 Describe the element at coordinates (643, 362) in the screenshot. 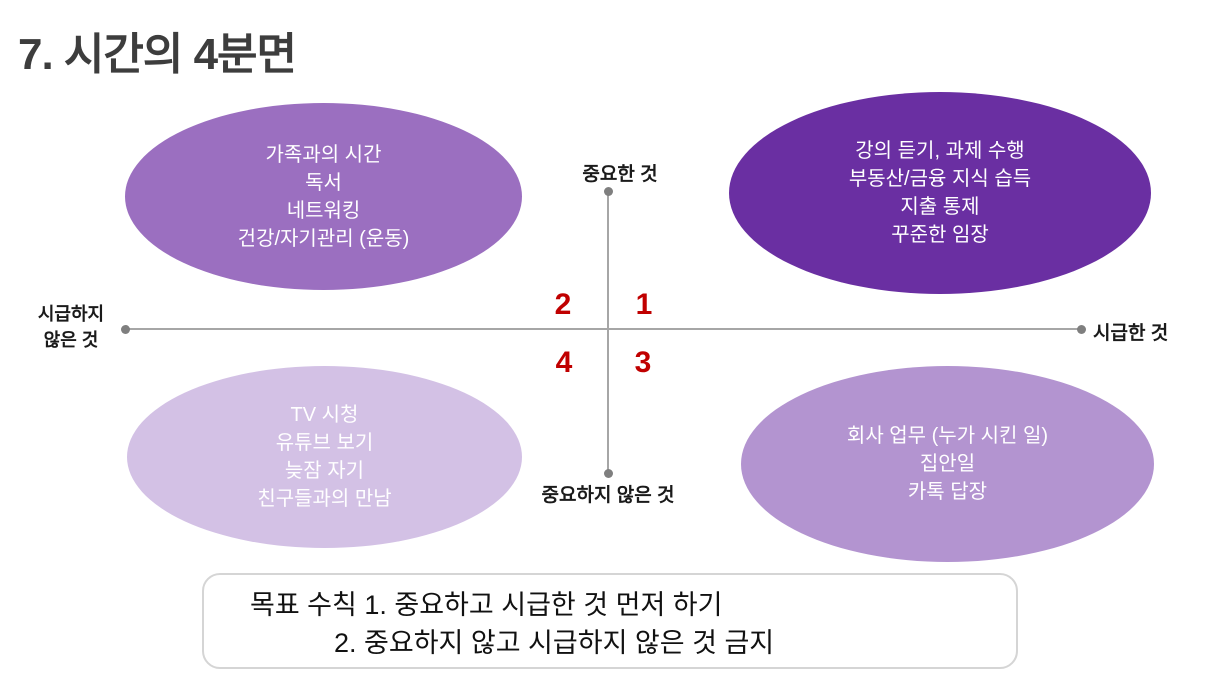

I see `quadrant-number-3: 3` at that location.